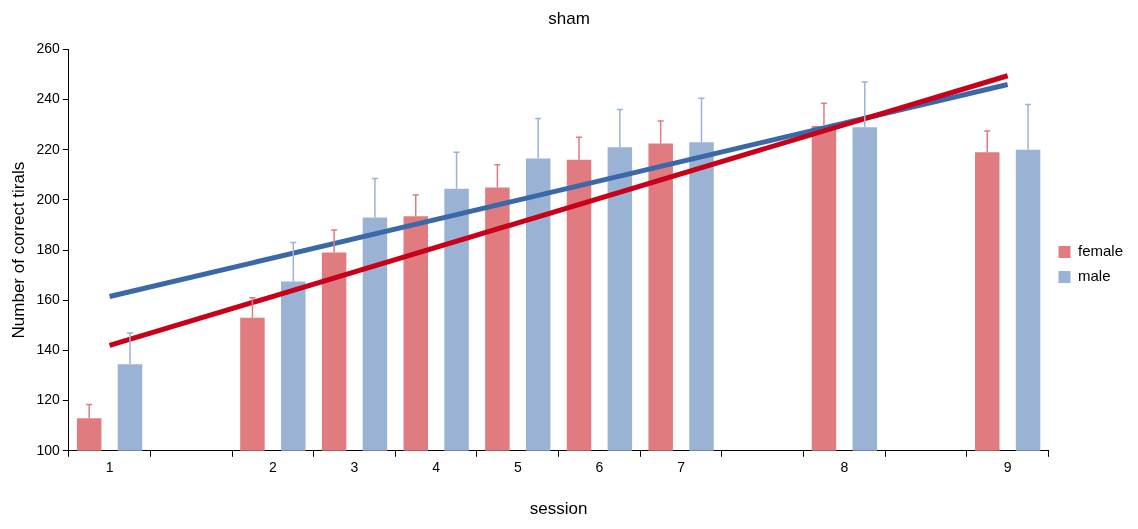 Image resolution: width=1138 pixels, height=529 pixels. What do you see at coordinates (681, 467) in the screenshot?
I see `x-tick-label: 7` at bounding box center [681, 467].